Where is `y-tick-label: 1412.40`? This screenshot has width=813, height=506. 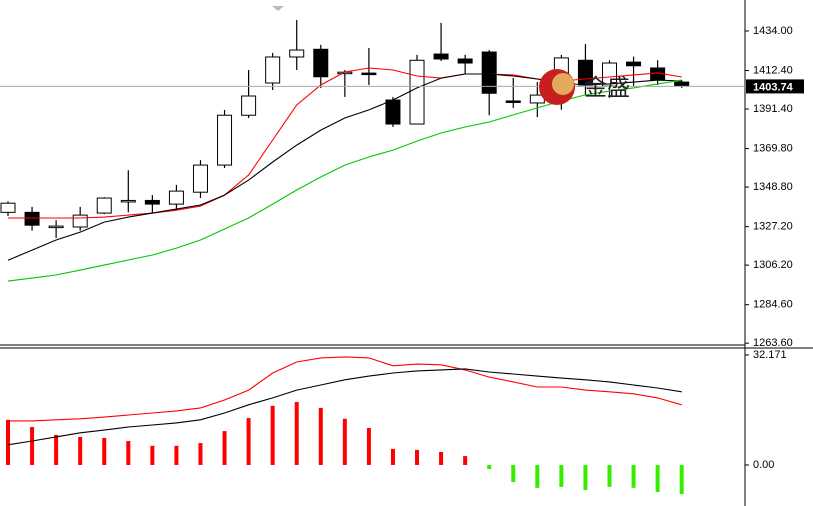 y-tick-label: 1412.40 is located at coordinates (773, 70).